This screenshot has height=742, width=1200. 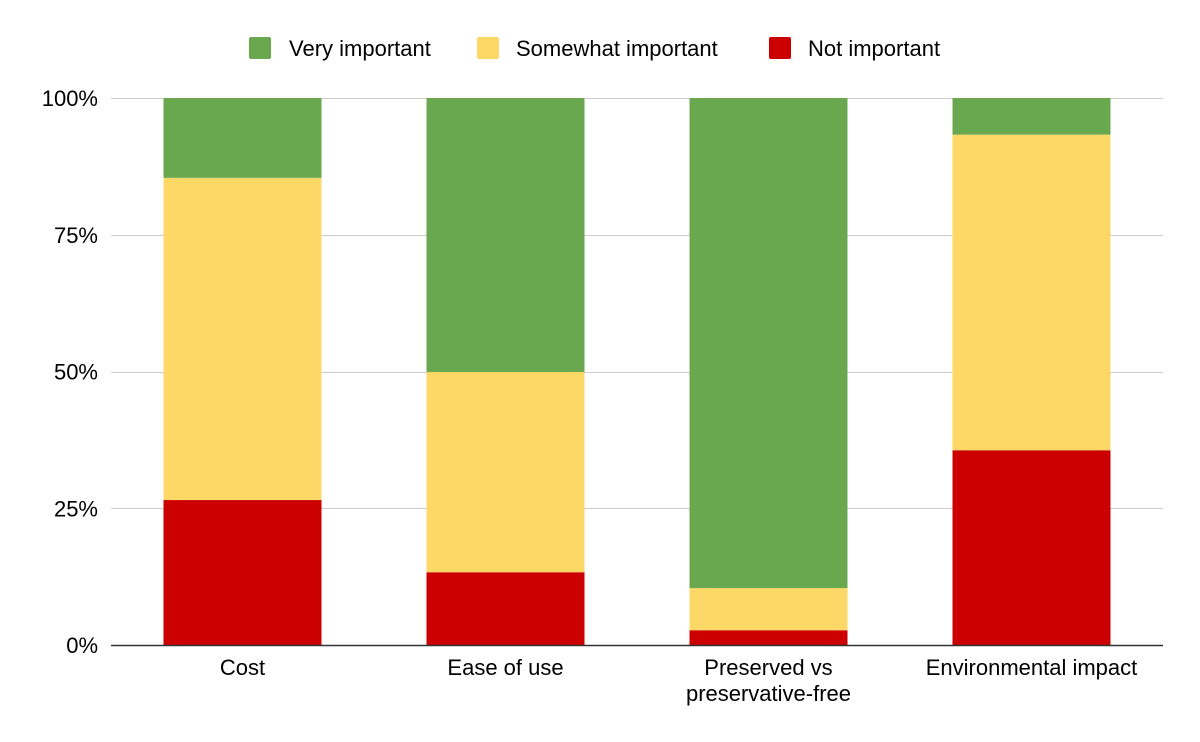 What do you see at coordinates (70, 98) in the screenshot?
I see `y-tick-label: 100%` at bounding box center [70, 98].